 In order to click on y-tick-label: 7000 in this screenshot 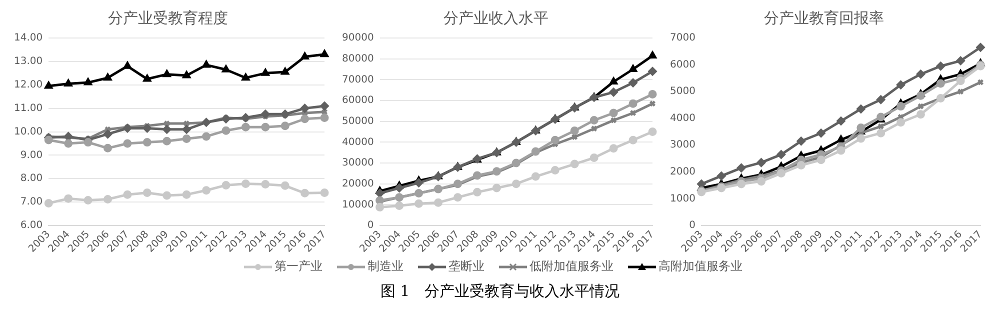, I will do `click(683, 38)`.